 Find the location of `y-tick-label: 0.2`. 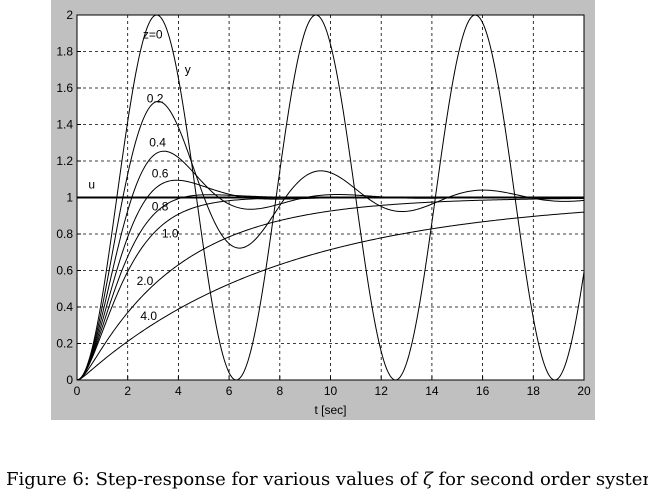

y-tick-label: 0.2 is located at coordinates (64, 344).